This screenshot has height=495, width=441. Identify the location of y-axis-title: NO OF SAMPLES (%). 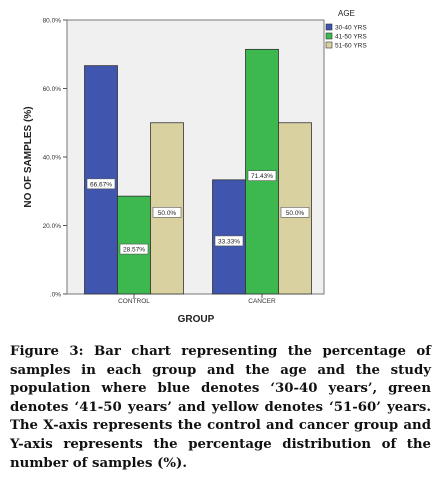
(28, 156).